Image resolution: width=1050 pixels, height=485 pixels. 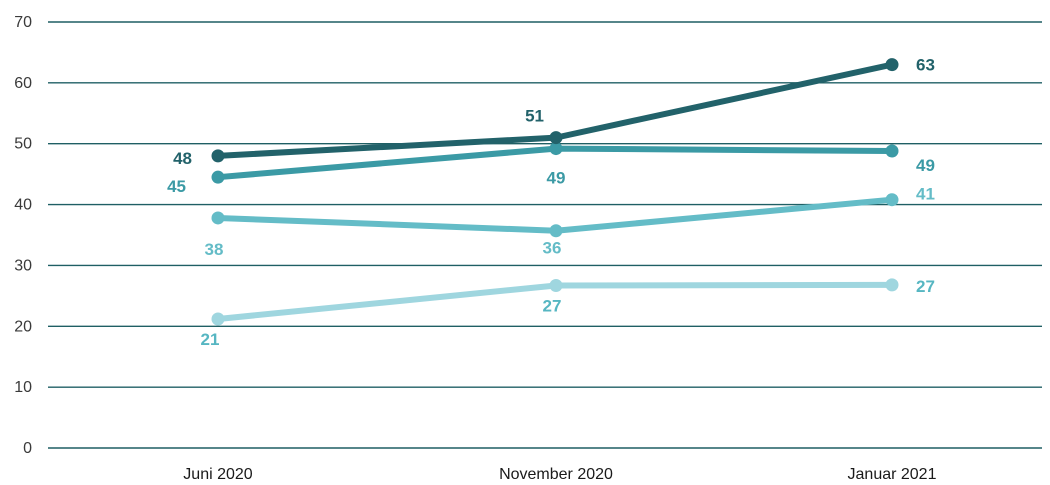 I want to click on y-tick-label: 20, so click(x=23, y=326).